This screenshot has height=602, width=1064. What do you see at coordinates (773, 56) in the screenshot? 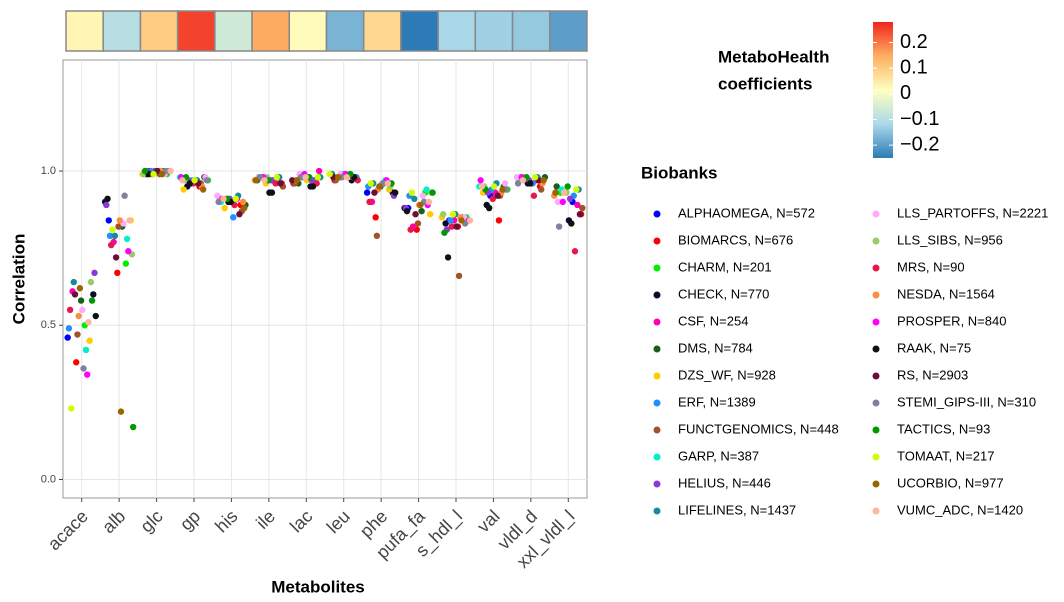
I see `colorbar-title: MetaboHealth` at bounding box center [773, 56].